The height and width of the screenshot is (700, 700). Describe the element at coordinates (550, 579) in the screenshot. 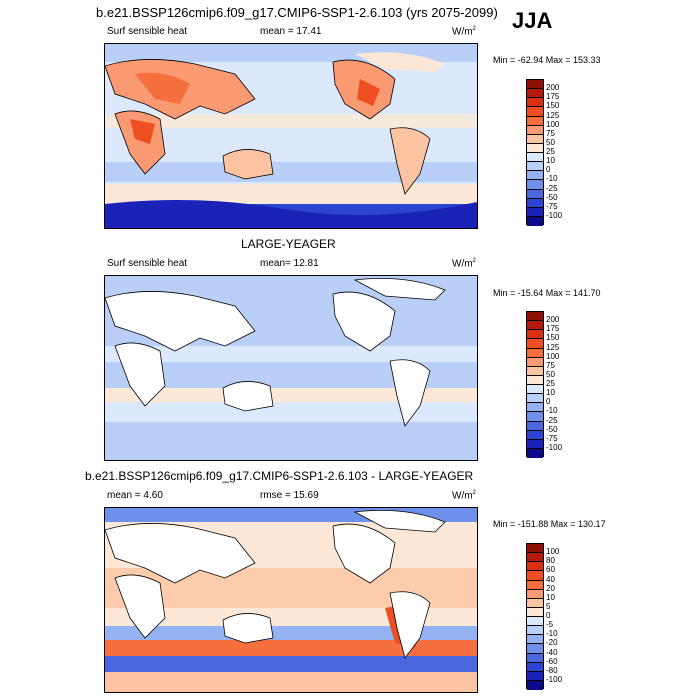

I see `colorbar-tick-label: 40` at that location.